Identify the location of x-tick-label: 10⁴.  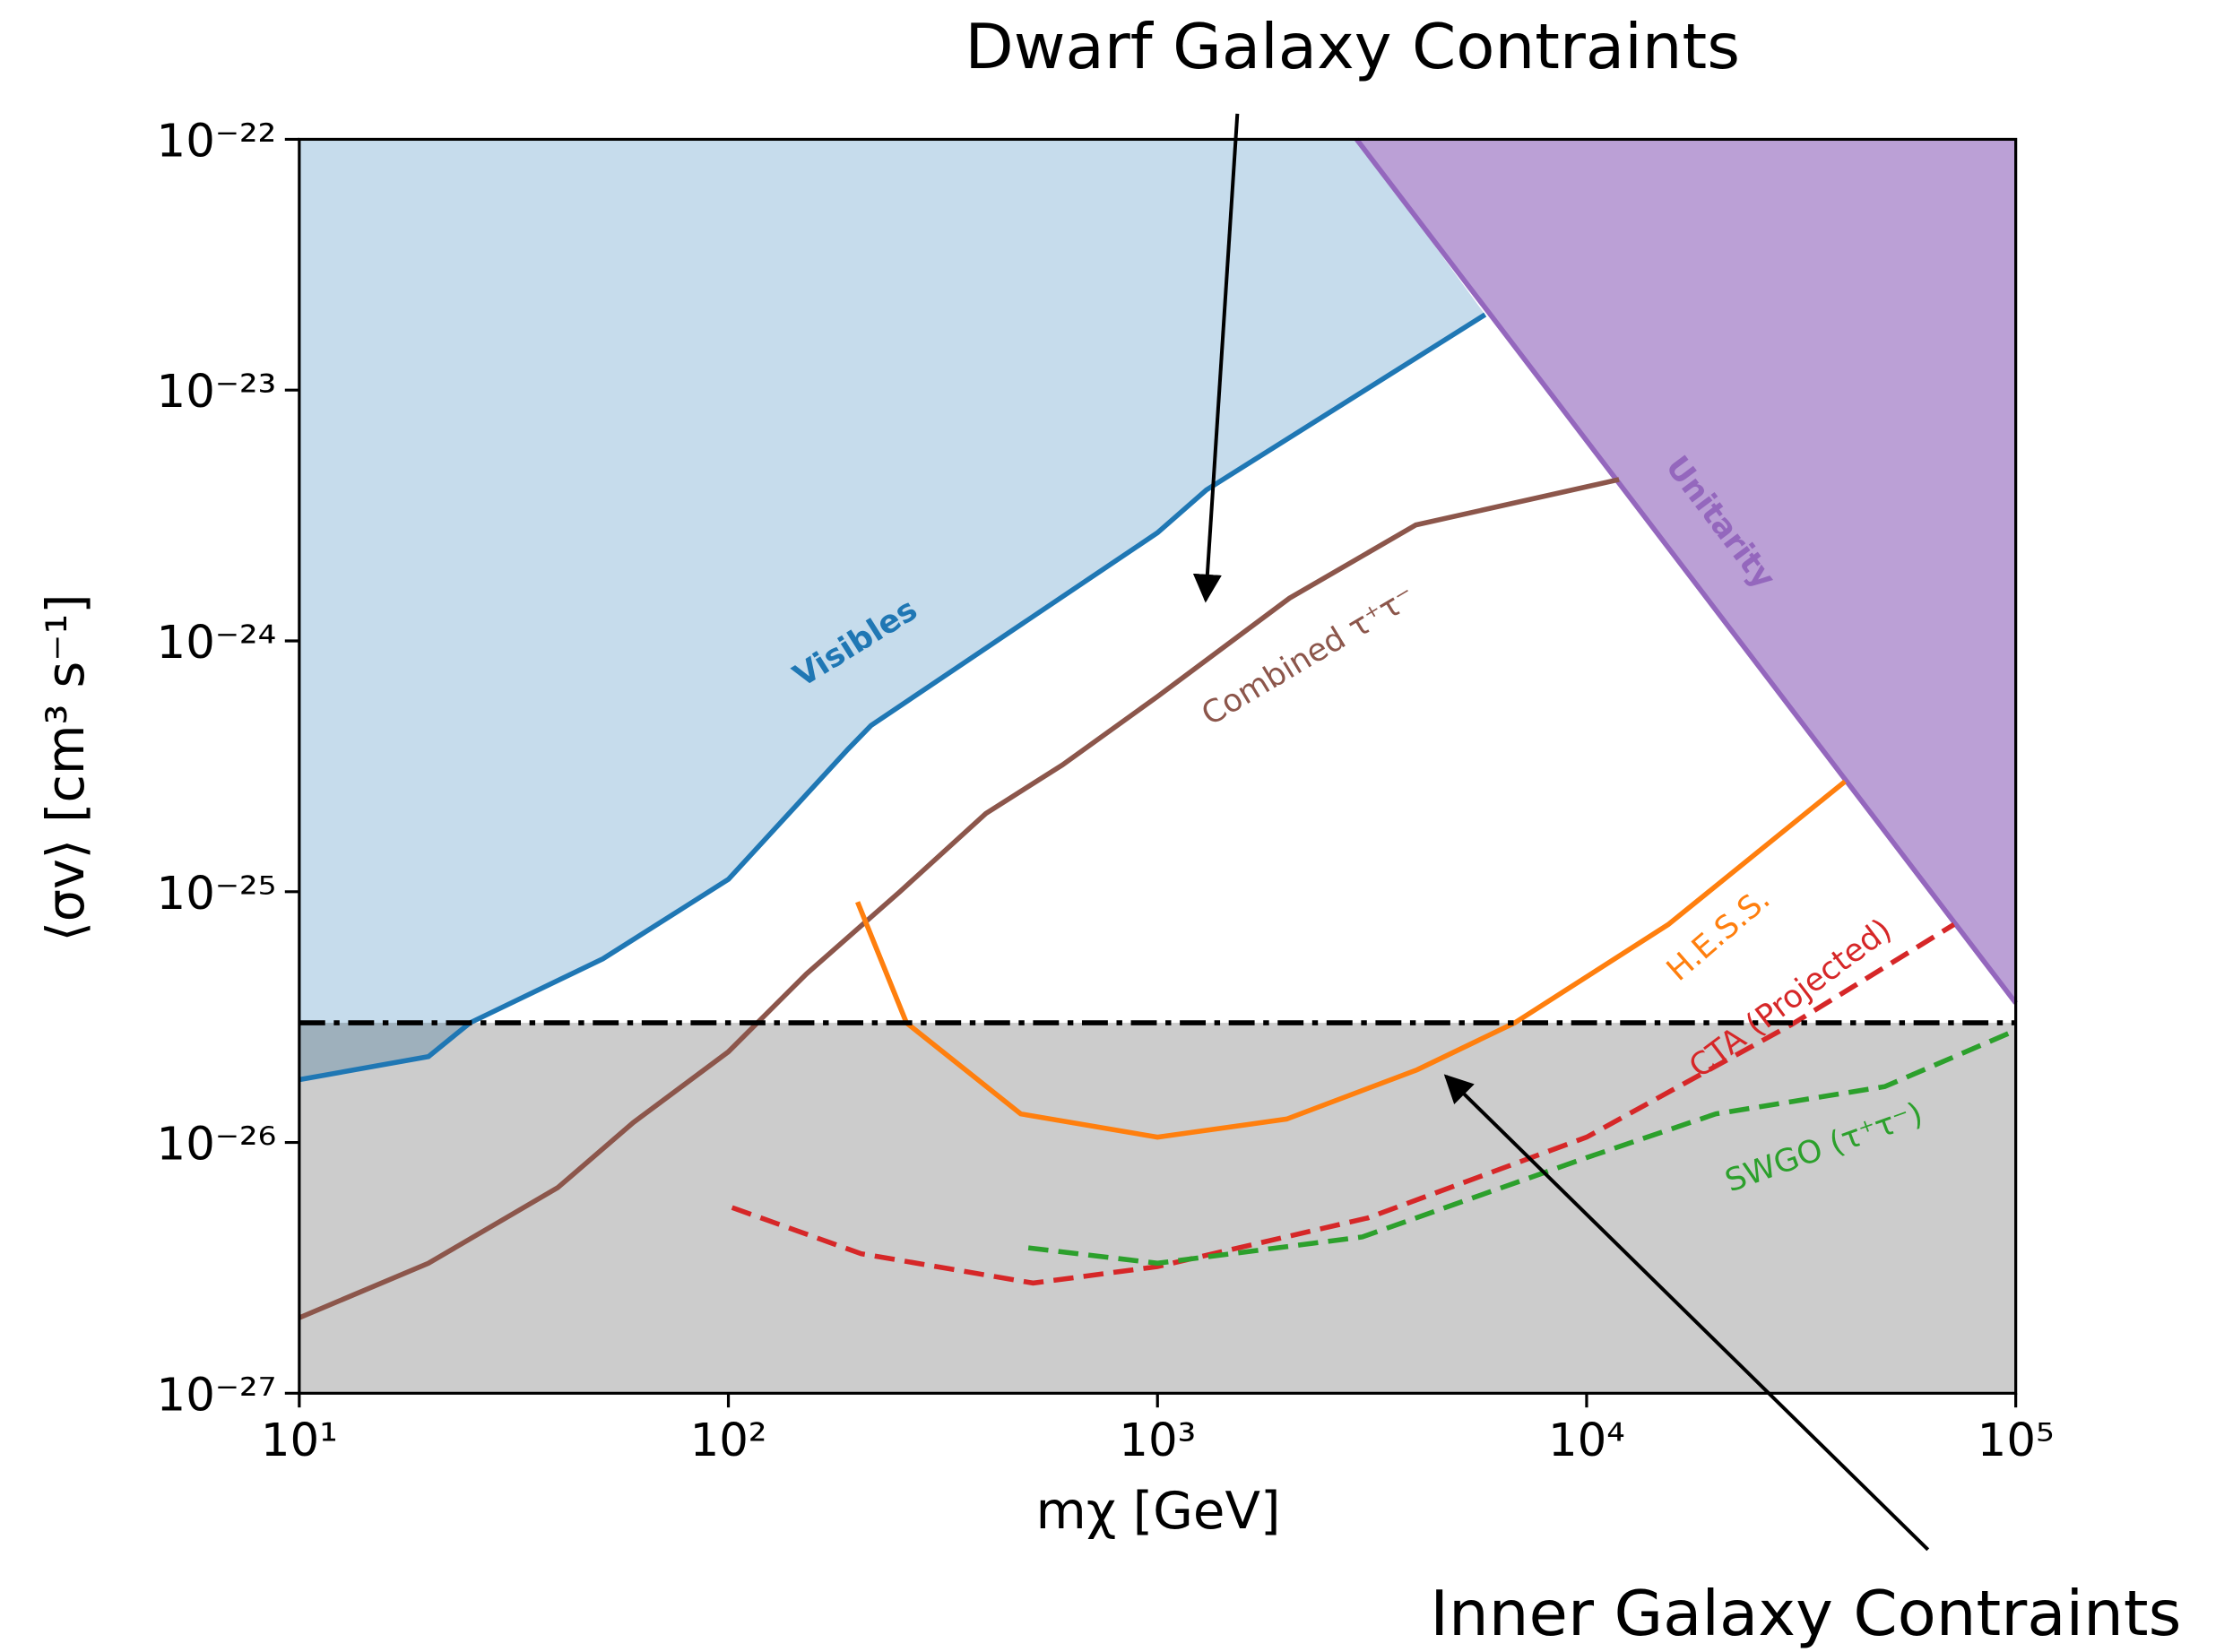
(1587, 1440).